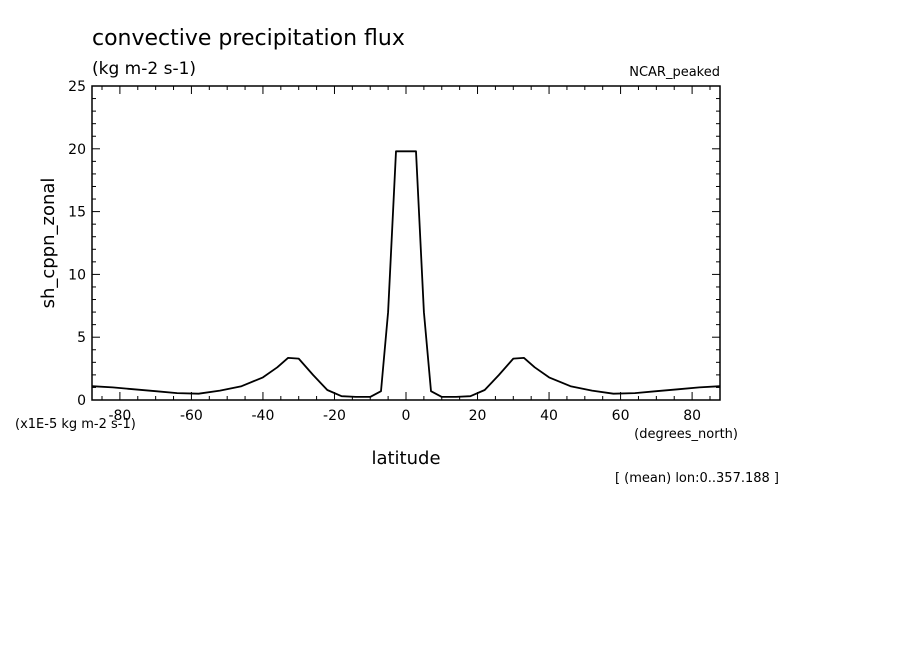 The image size is (904, 654). What do you see at coordinates (692, 416) in the screenshot?
I see `x-tick-label: 80` at bounding box center [692, 416].